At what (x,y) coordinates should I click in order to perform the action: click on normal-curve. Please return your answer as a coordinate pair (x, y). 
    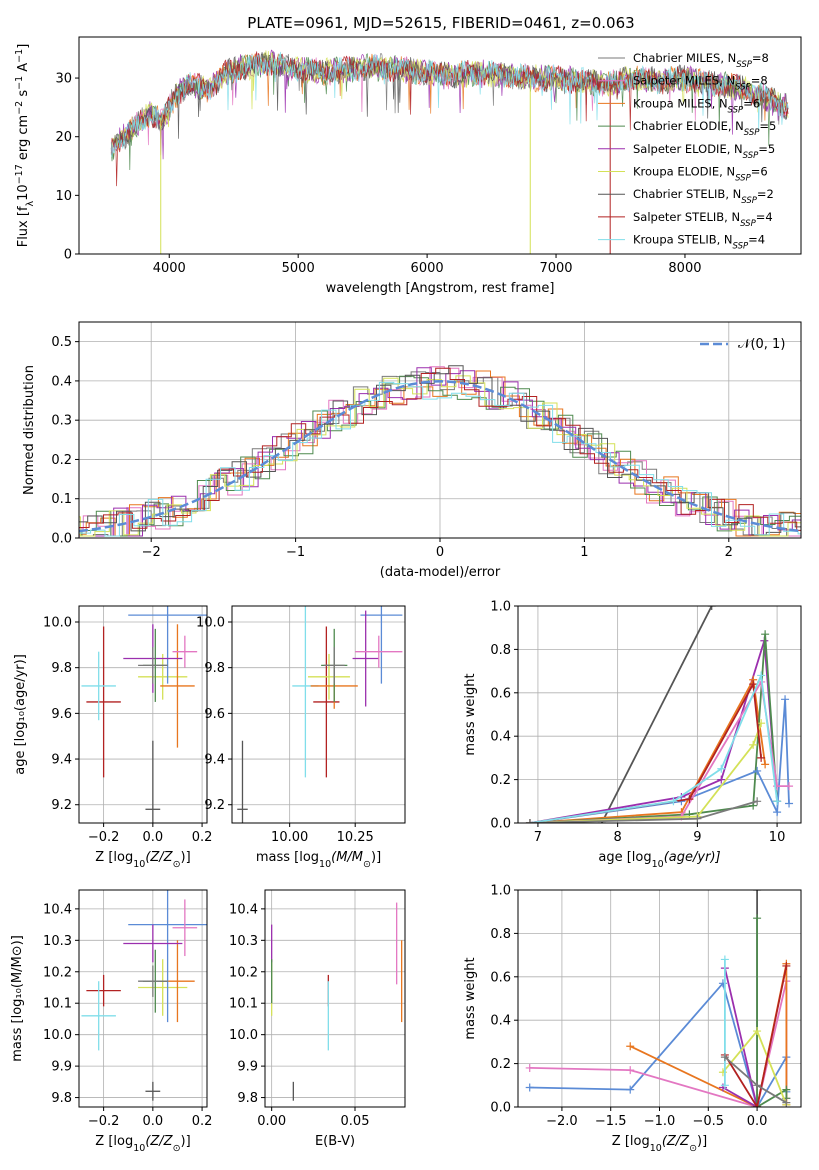
    Looking at the image, I should click on (440, 456).